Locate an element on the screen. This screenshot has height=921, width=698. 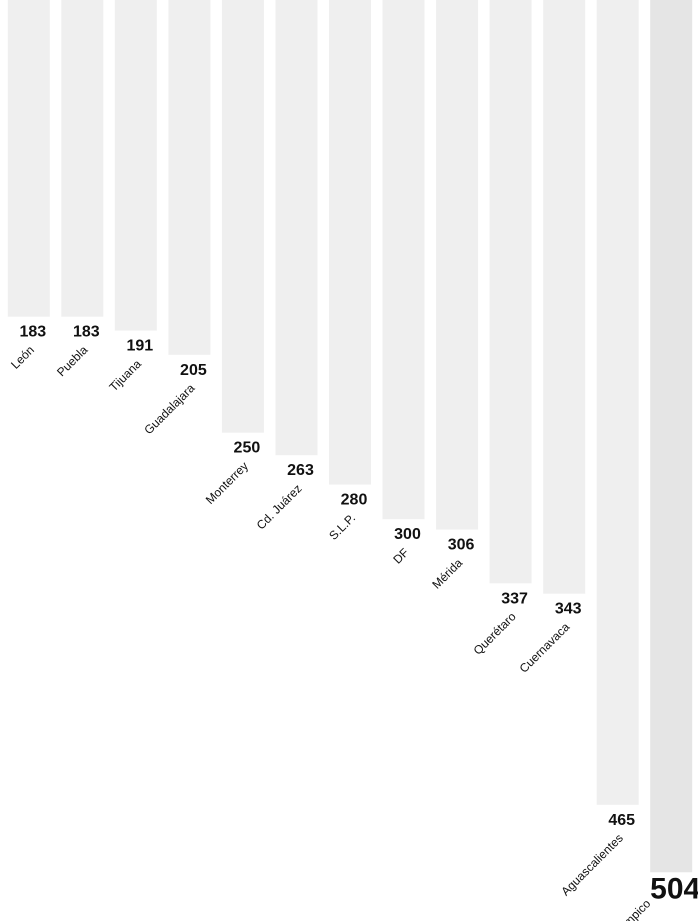
category-label-m-rida: Mérida is located at coordinates (447, 574).